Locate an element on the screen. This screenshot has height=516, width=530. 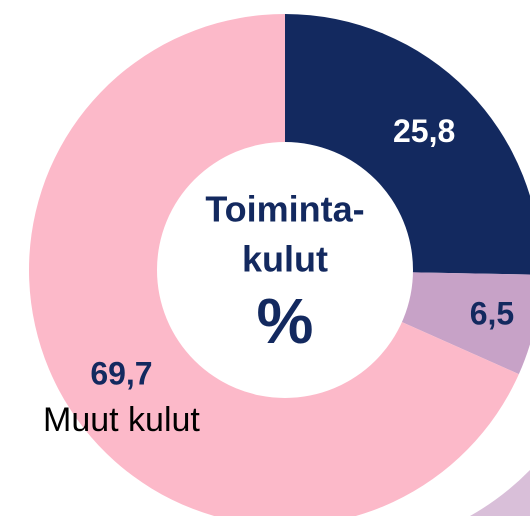
category-label: Muut kulut is located at coordinates (121, 420).